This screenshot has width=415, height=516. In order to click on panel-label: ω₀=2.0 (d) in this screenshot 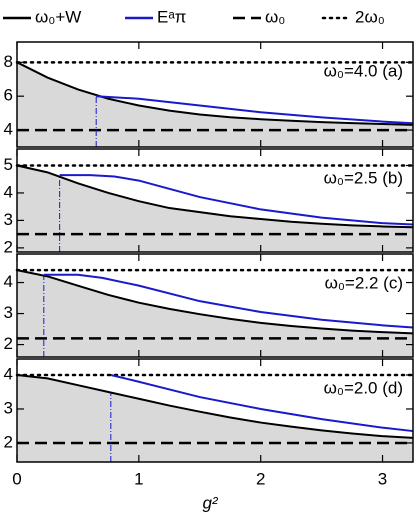, I will do `click(363, 387)`.